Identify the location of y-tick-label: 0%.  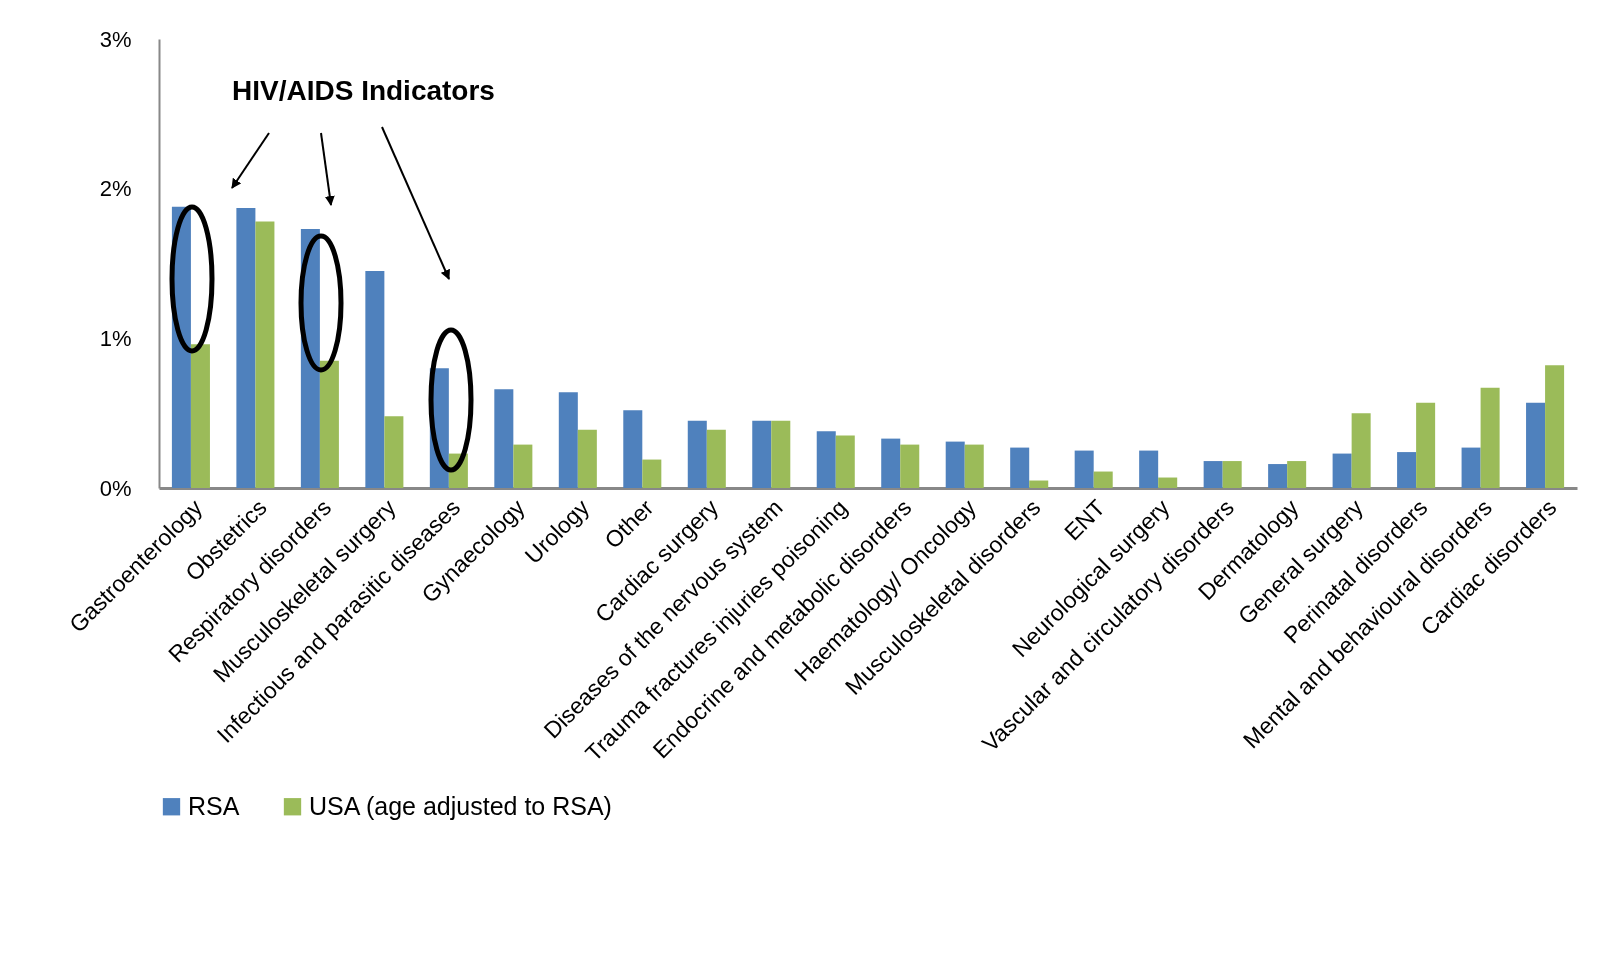
(115, 488).